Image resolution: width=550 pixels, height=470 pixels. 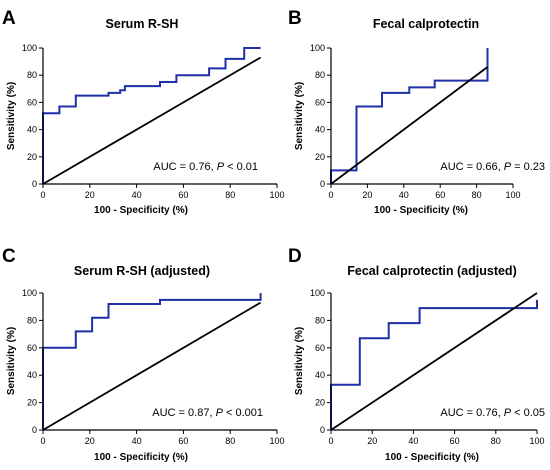 What do you see at coordinates (9, 18) in the screenshot?
I see `panel-letter: A` at bounding box center [9, 18].